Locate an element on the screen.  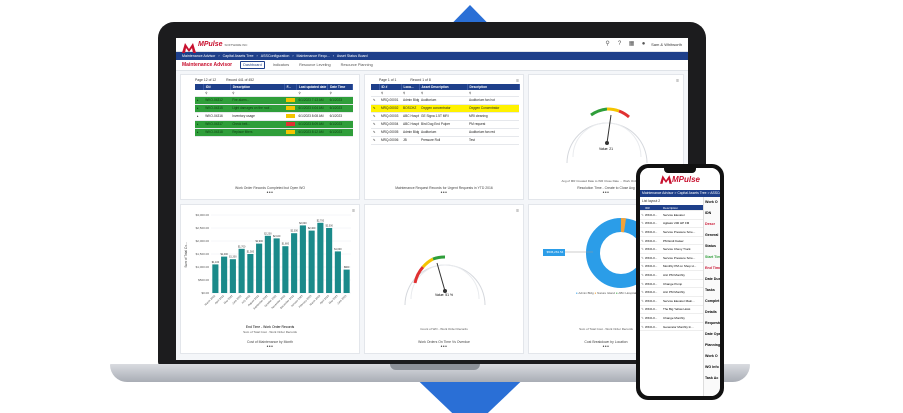
cell: WKO-04318 is located at coordinates (217, 132).